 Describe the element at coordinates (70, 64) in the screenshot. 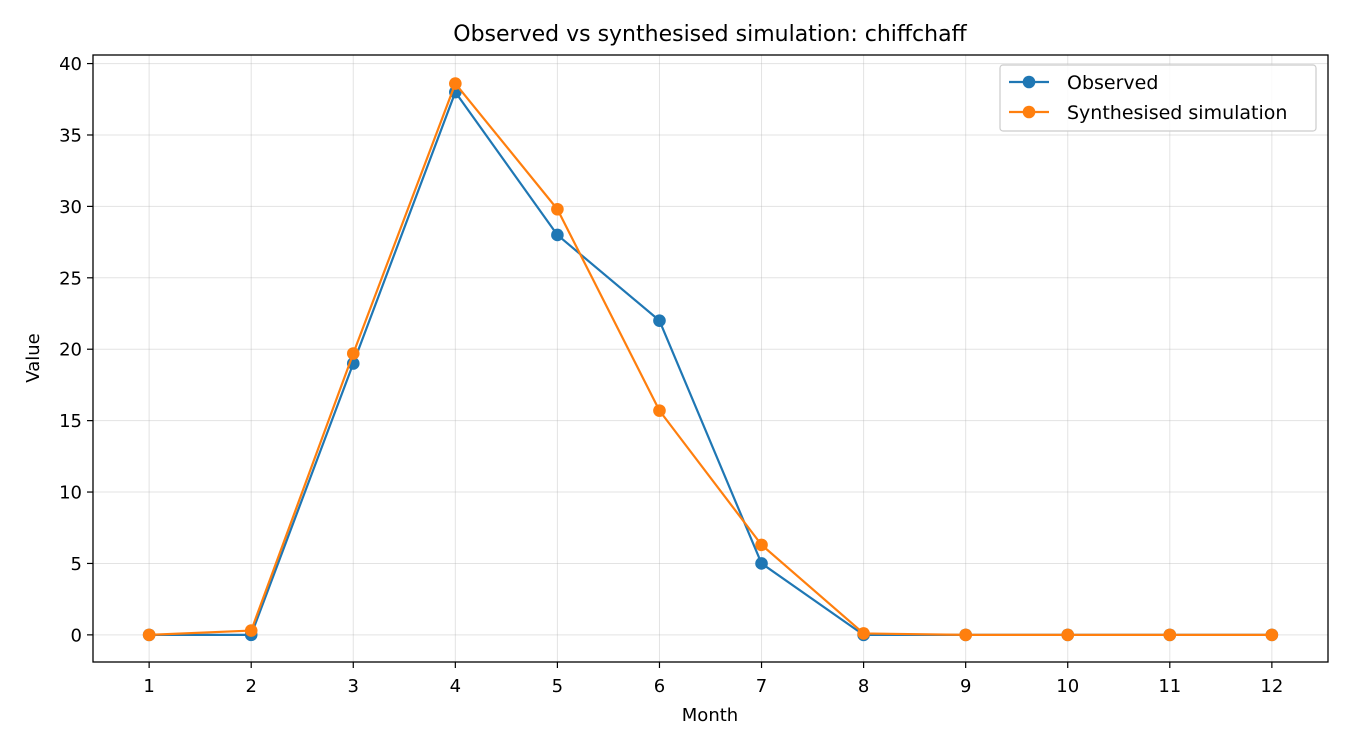

I see `y-tick-label: 40` at that location.